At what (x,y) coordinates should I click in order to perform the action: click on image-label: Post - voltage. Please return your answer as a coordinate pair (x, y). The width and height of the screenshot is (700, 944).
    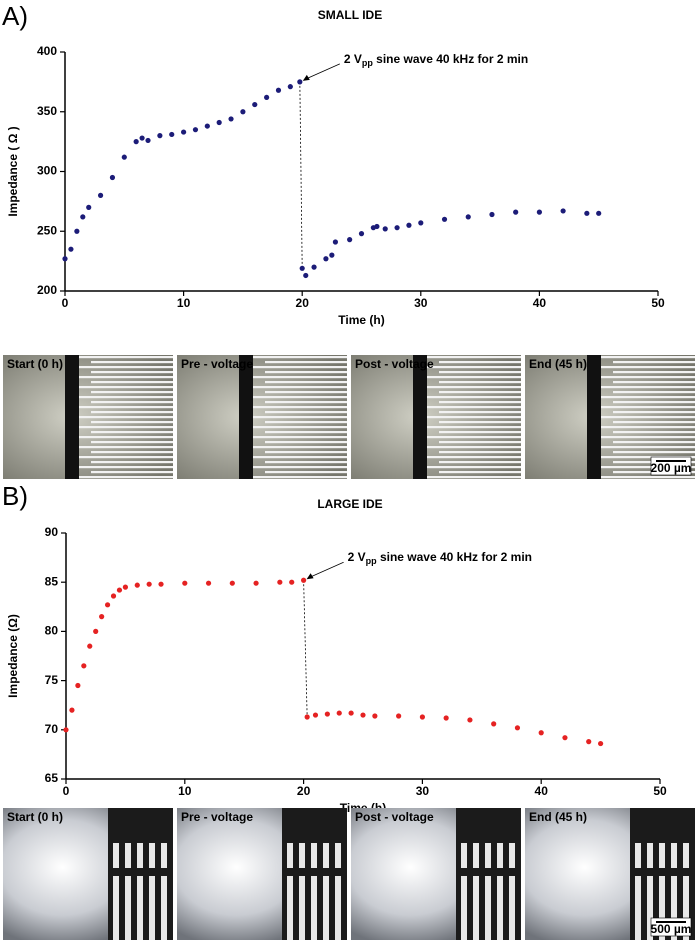
    Looking at the image, I should click on (394, 364).